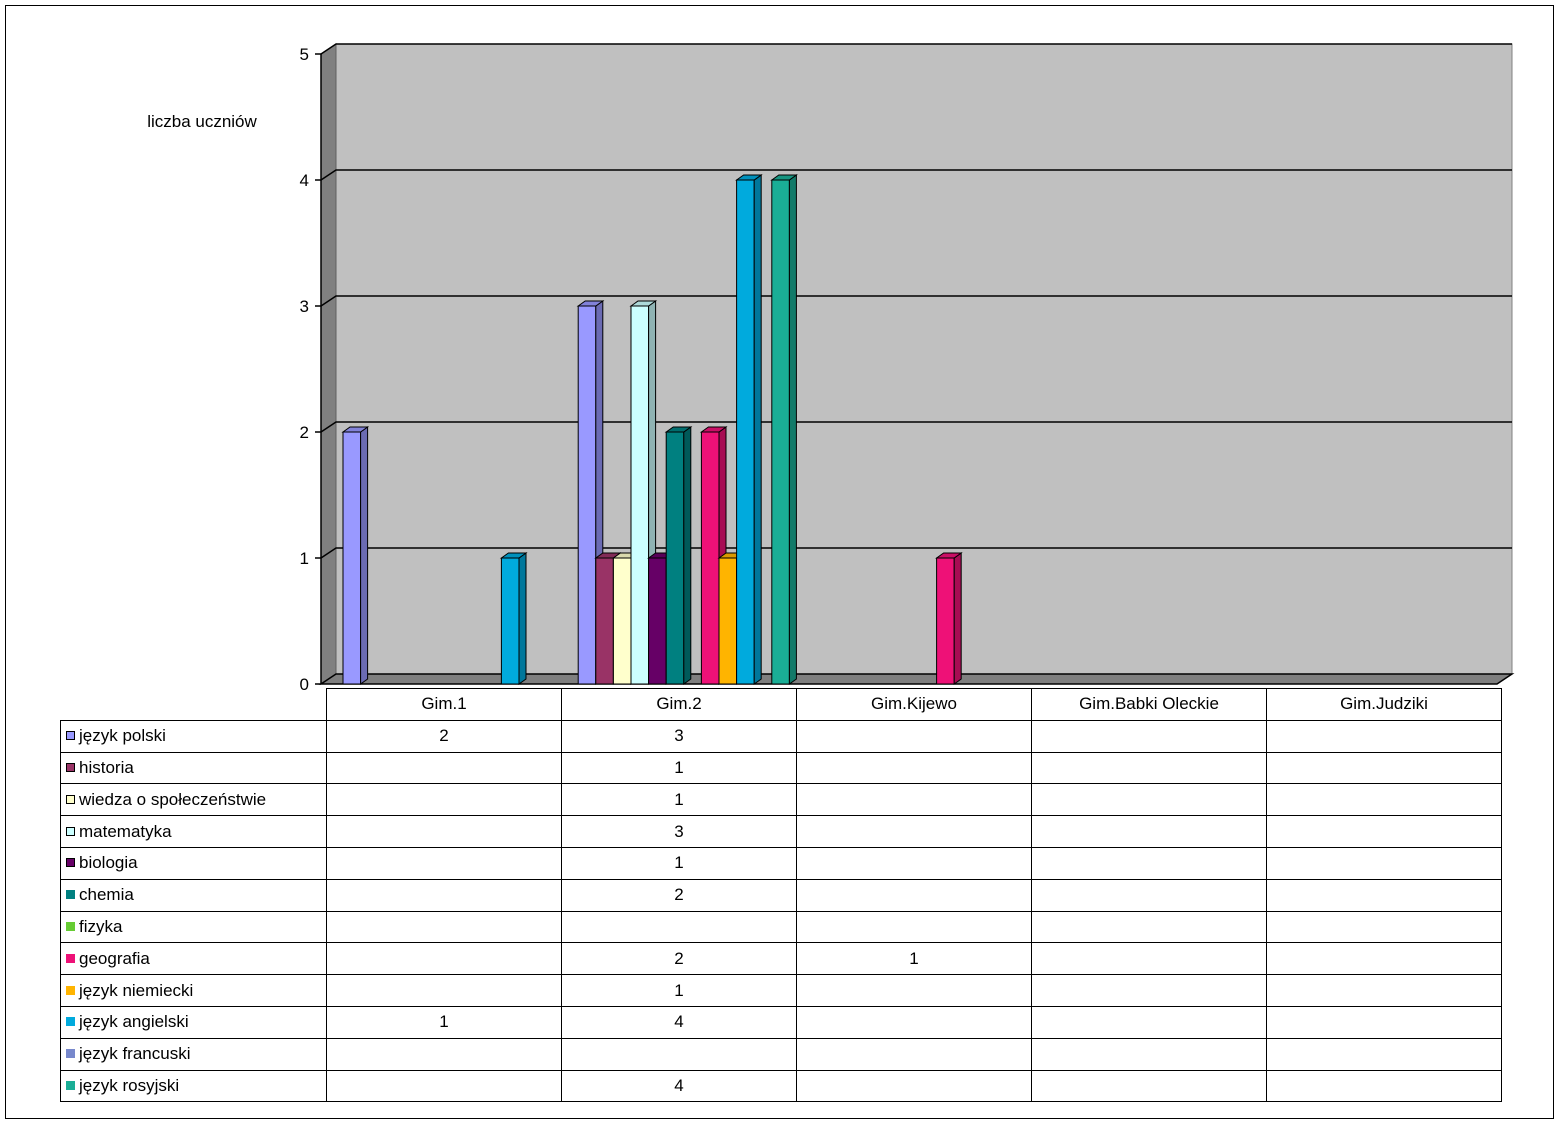  I want to click on y-axis-title: liczba uczniów, so click(202, 121).